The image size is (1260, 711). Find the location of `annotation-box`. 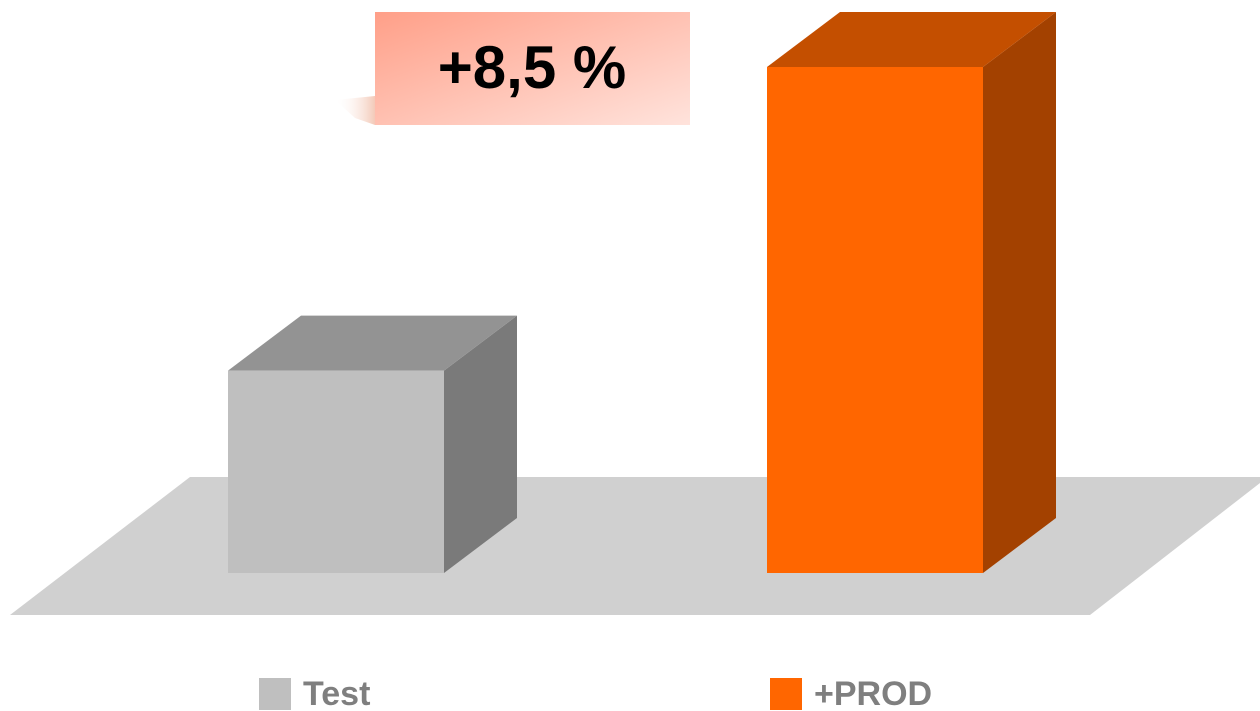

annotation-box is located at coordinates (532, 68).